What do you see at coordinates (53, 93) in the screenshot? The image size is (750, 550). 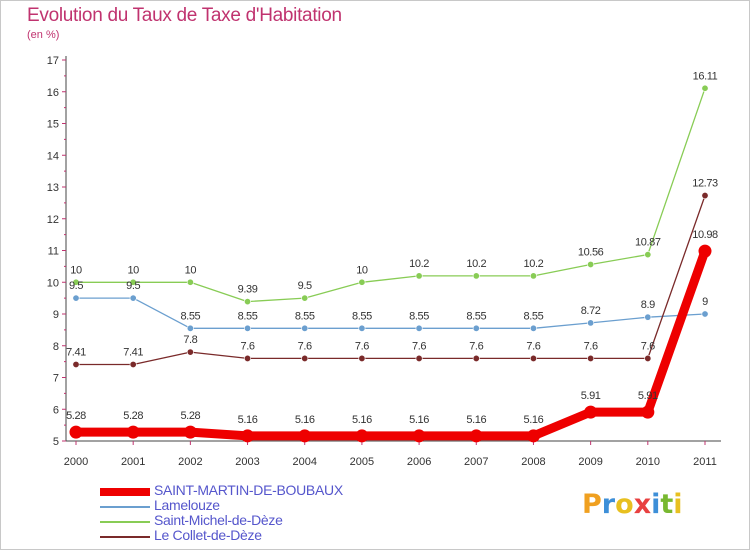 I see `y-tick-label: 16` at bounding box center [53, 93].